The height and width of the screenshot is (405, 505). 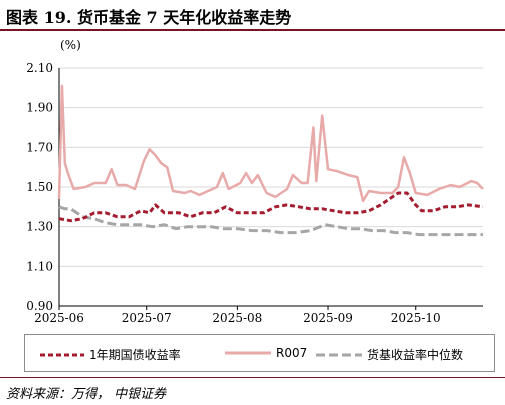 I want to click on legend-label-r007: R007, so click(x=292, y=353).